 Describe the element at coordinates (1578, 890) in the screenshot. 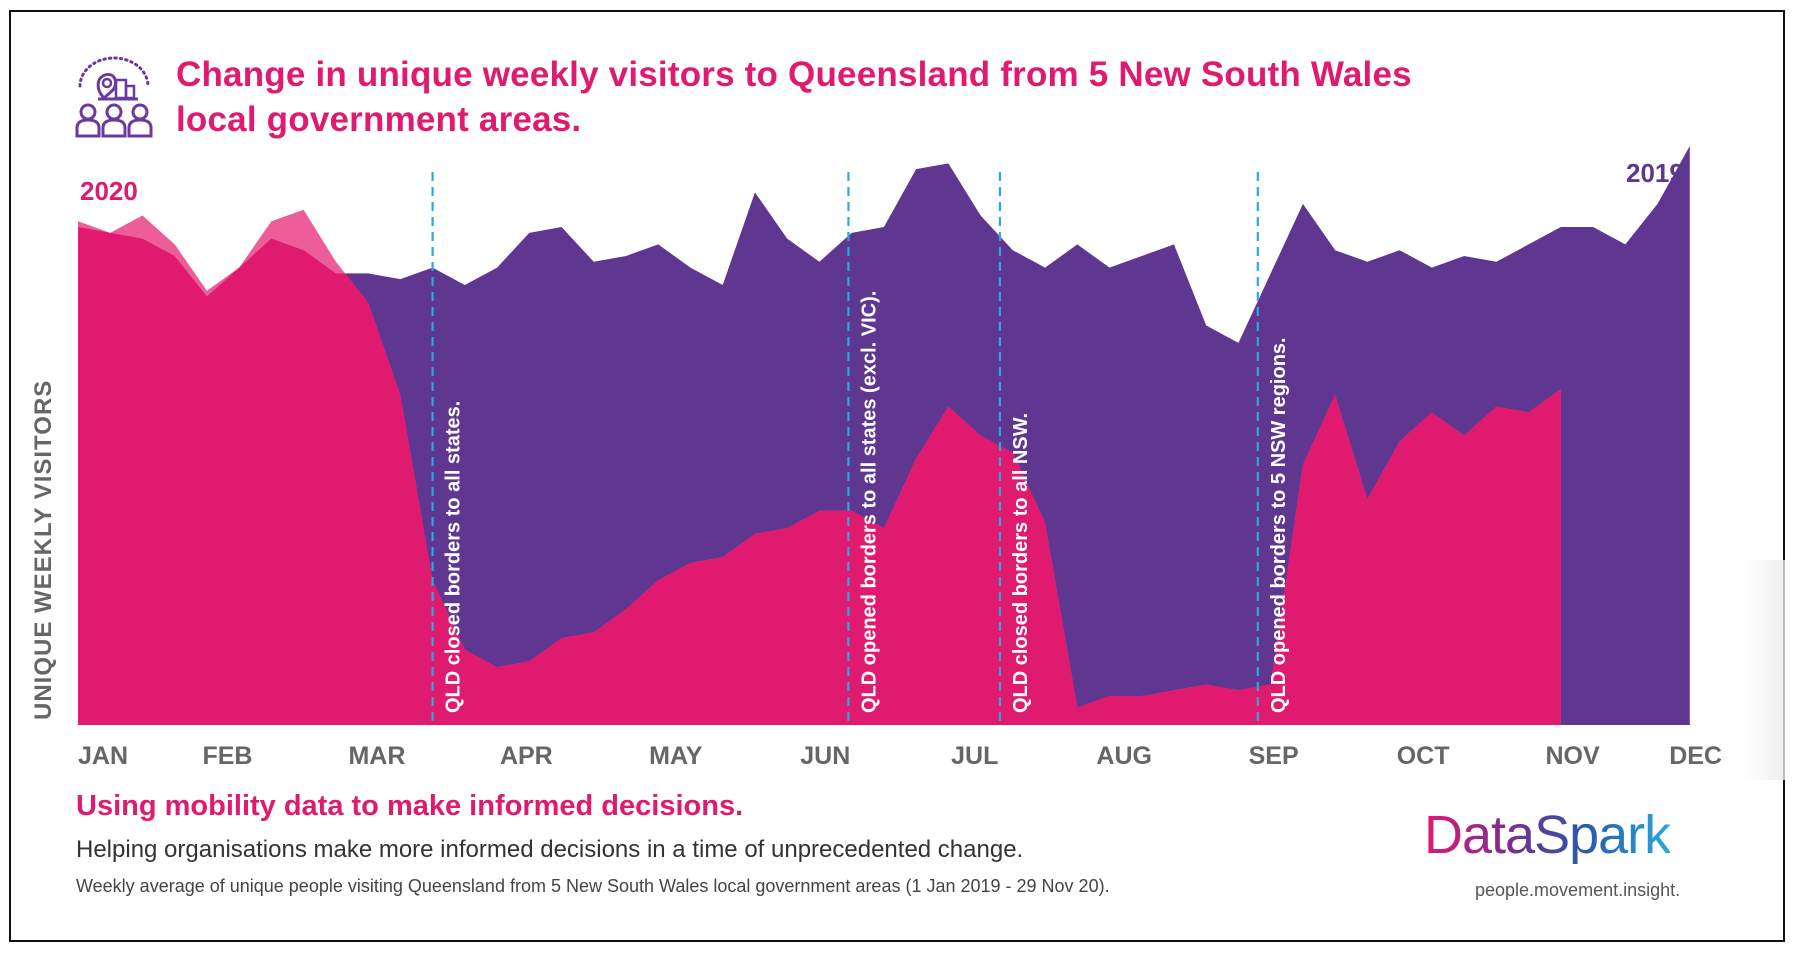

I see `brand-tagline: people.movement.insight.` at that location.